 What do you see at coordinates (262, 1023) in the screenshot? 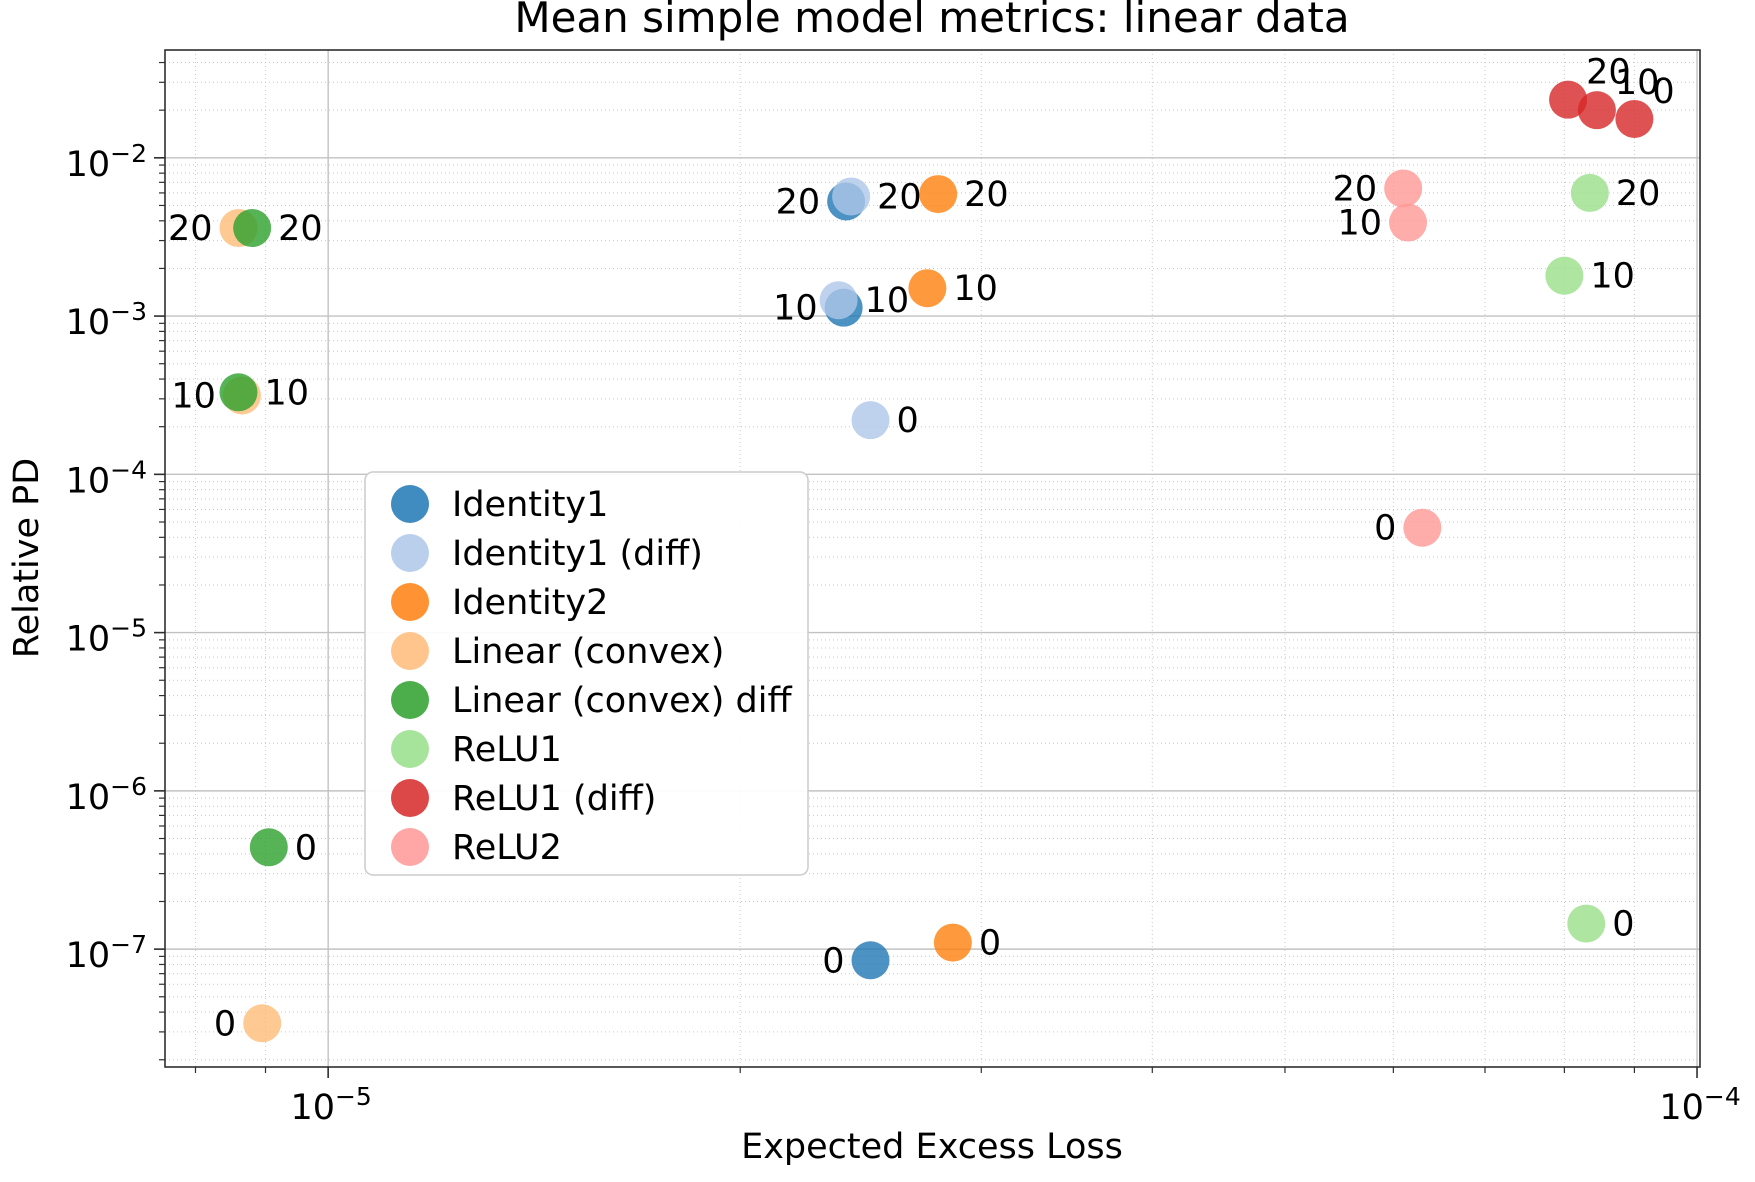
I see `data-point-linear-convex-` at bounding box center [262, 1023].